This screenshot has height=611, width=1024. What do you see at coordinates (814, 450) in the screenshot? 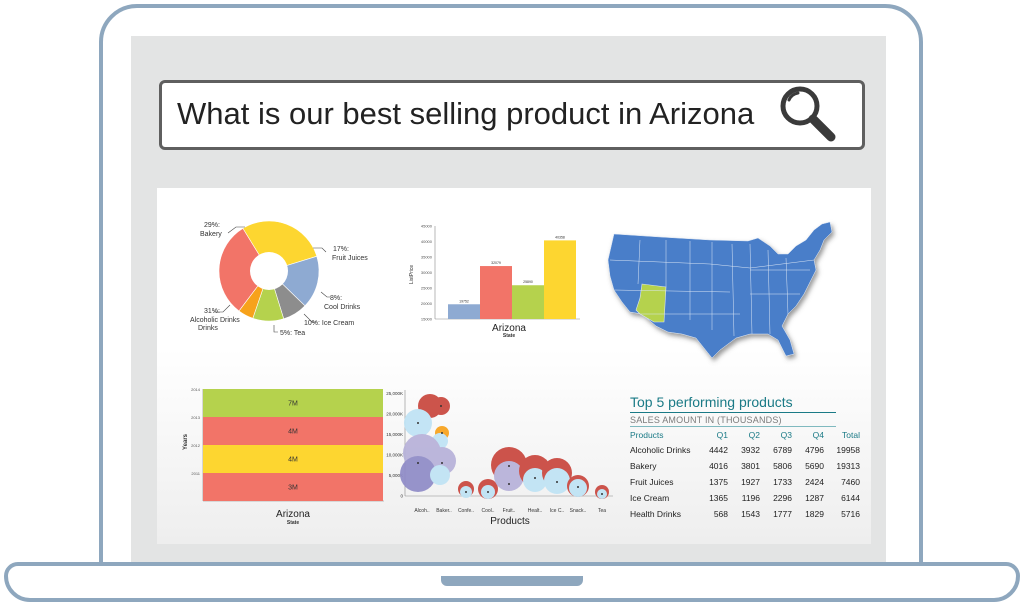
I see `table-cell: 4796` at bounding box center [814, 450].